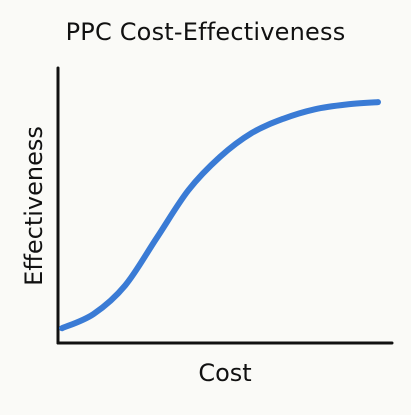 This screenshot has width=411, height=415. What do you see at coordinates (224, 373) in the screenshot?
I see `x-axis-label: Cost` at bounding box center [224, 373].